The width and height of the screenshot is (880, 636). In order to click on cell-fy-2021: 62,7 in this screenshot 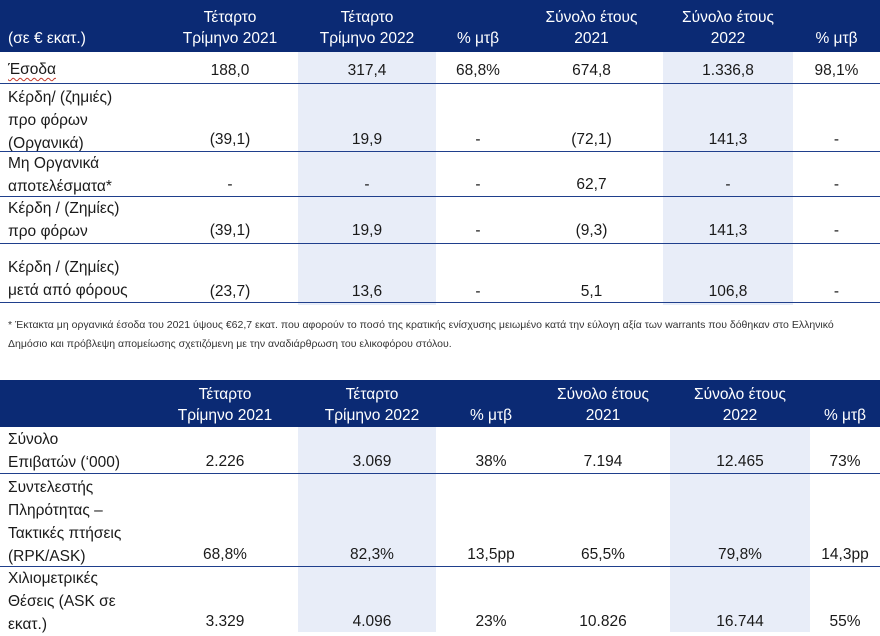, I will do `click(591, 184)`.